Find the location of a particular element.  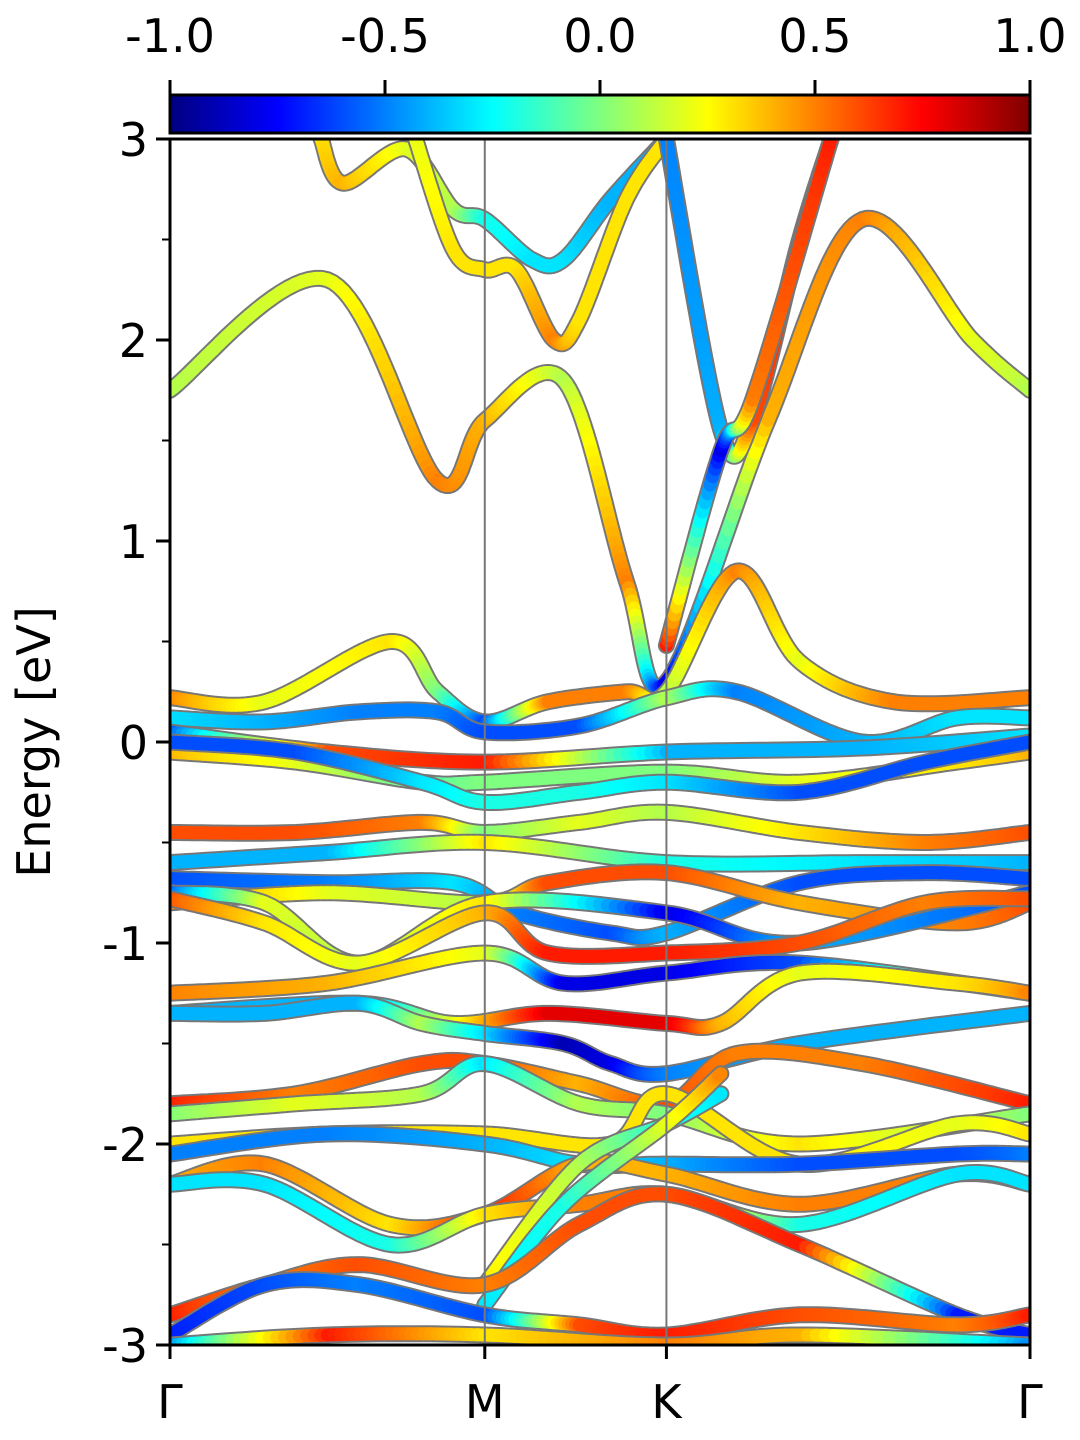

colorbar-tick-label: -1.0 is located at coordinates (170, 36).